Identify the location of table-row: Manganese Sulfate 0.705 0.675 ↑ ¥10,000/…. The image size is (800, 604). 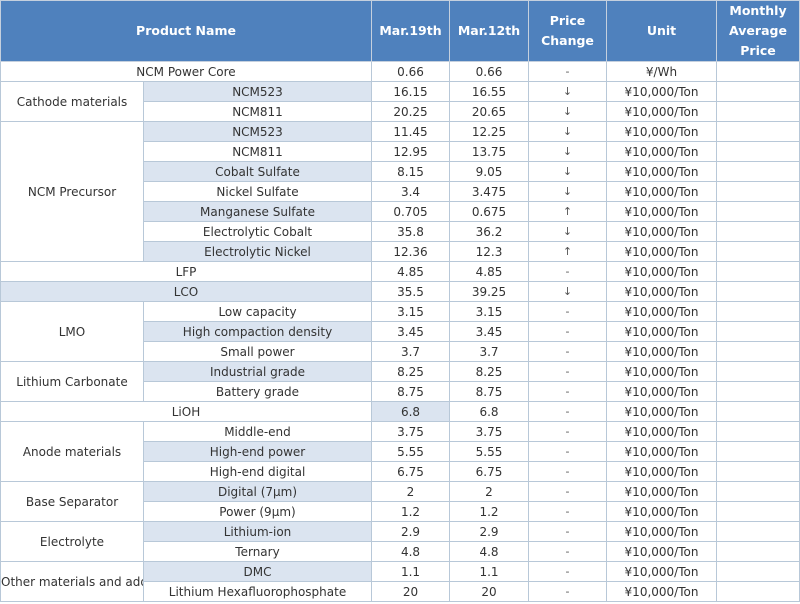
(400, 211).